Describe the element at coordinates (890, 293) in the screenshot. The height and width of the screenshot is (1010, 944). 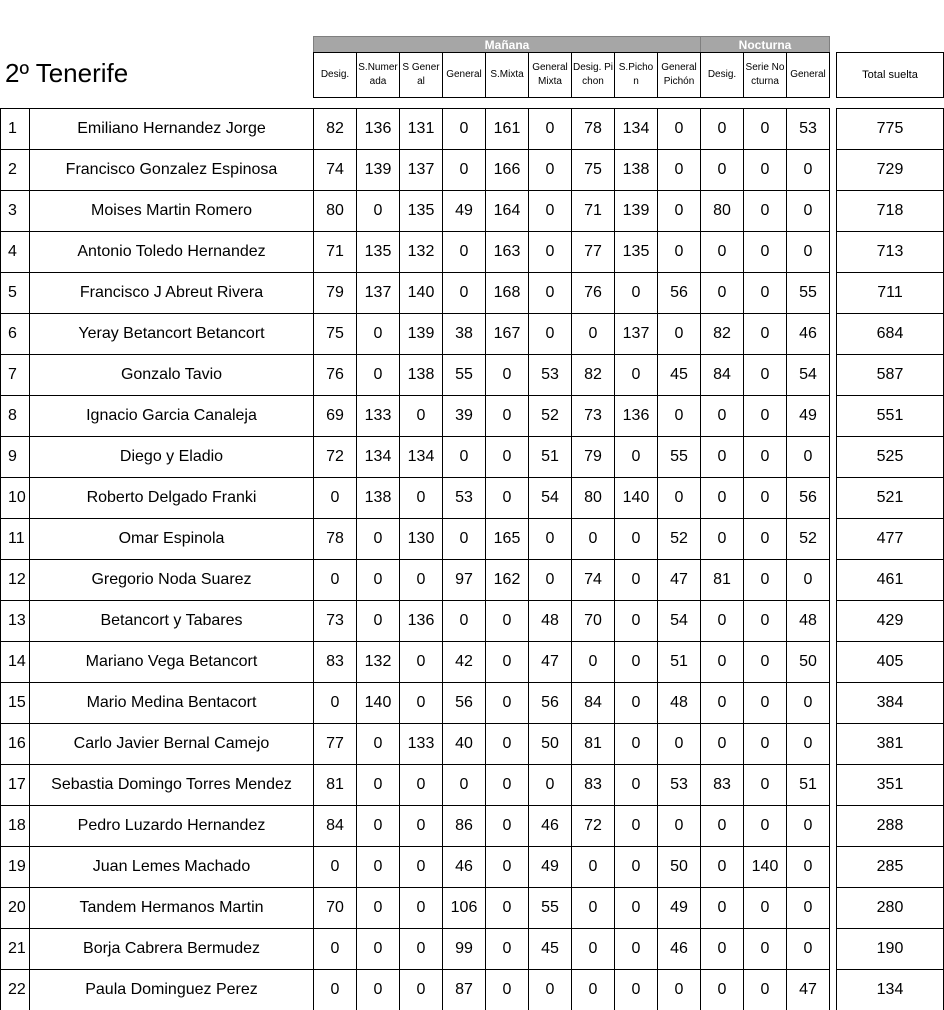
I see `total: 711` at that location.